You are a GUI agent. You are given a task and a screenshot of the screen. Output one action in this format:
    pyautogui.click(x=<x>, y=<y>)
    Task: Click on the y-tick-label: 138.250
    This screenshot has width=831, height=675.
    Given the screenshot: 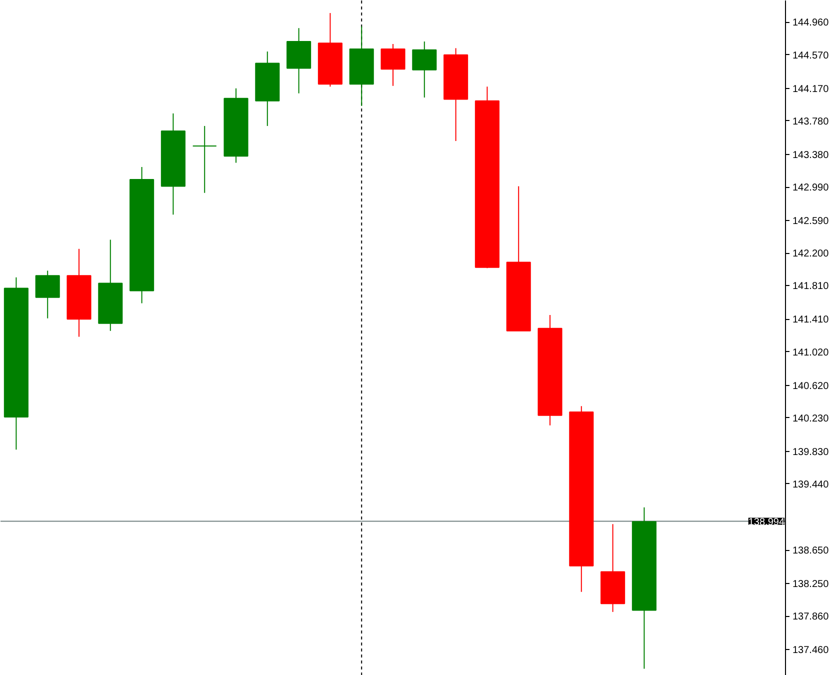 What is the action you would take?
    pyautogui.click(x=811, y=584)
    